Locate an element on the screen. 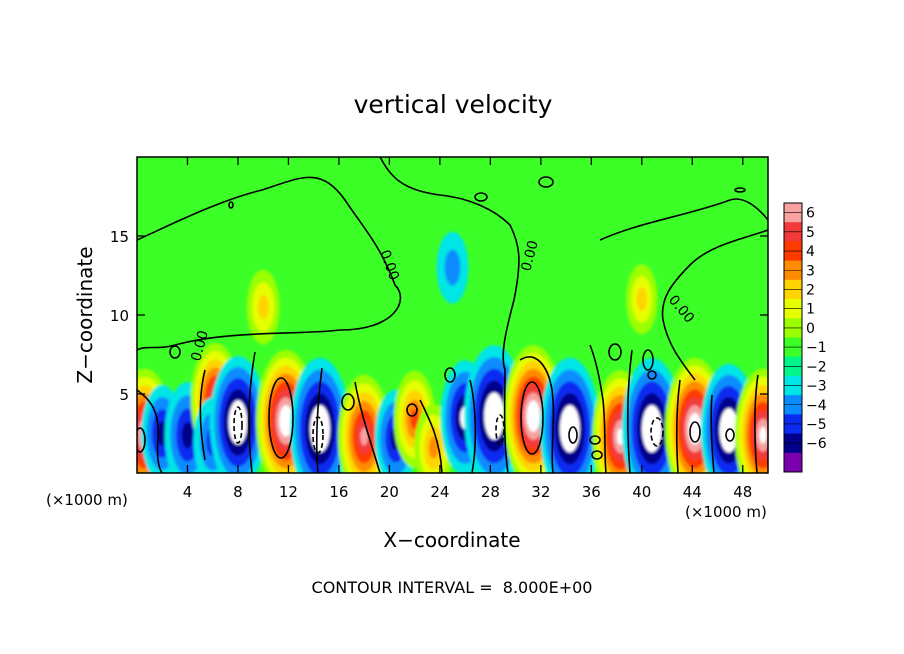 The image size is (904, 654). colorbar-label: 0 is located at coordinates (810, 329).